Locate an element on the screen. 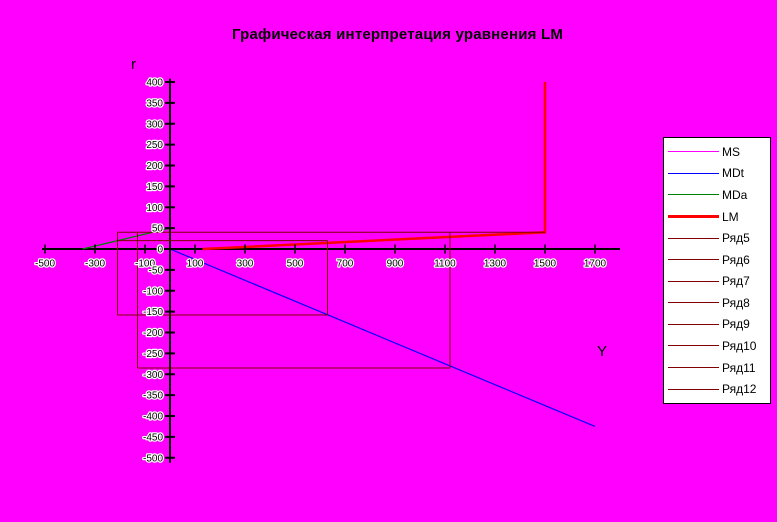  x-tick-label: -300 is located at coordinates (95, 264).